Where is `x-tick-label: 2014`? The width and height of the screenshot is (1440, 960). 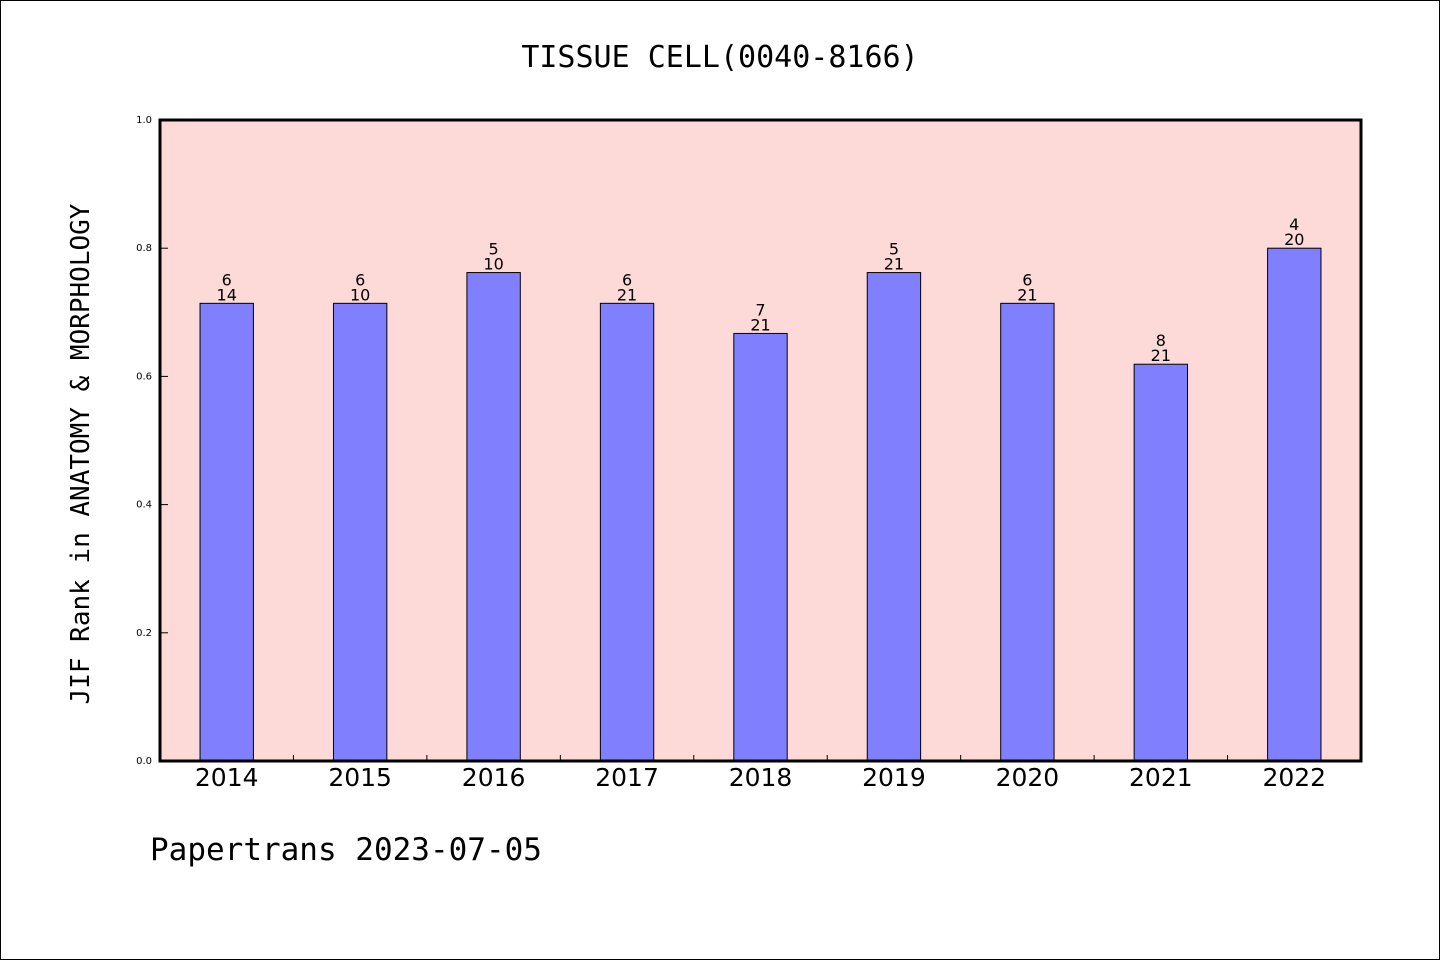
x-tick-label: 2014 is located at coordinates (227, 777).